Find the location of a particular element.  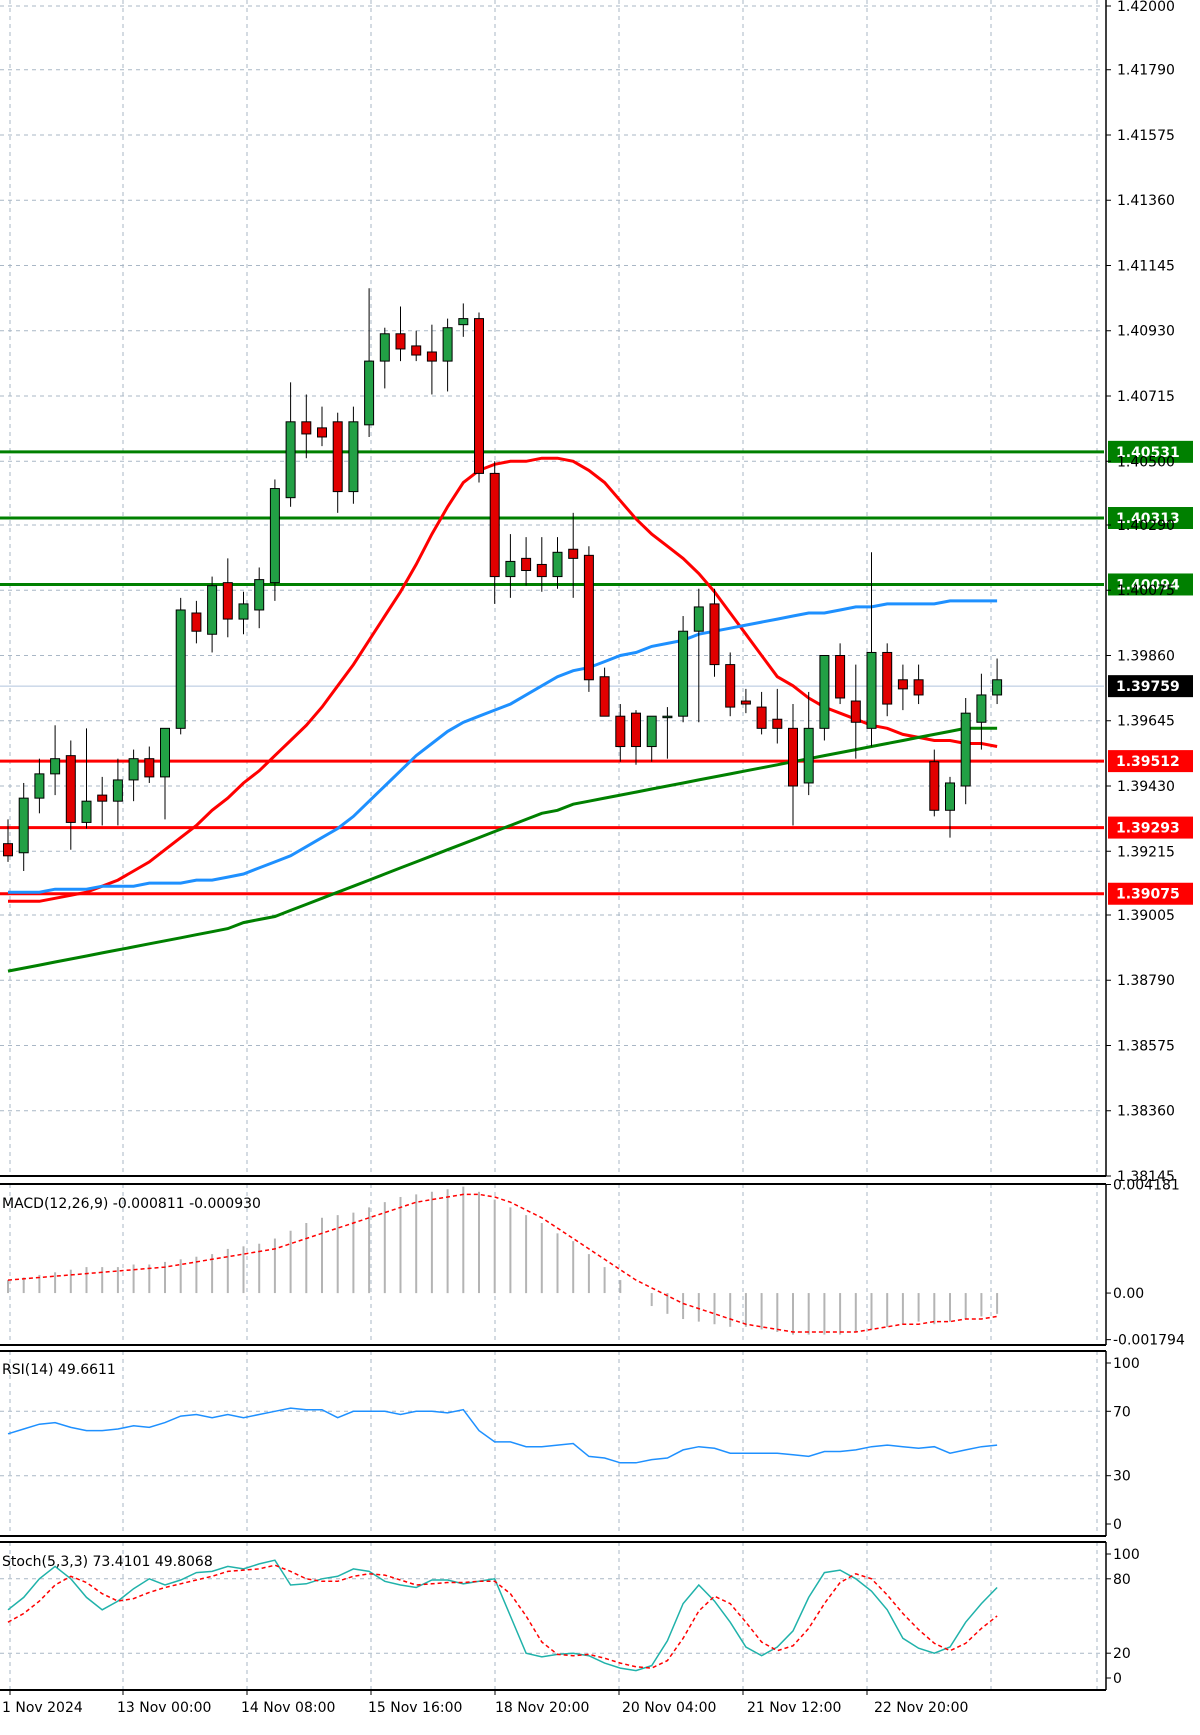

level-label: 1.39512 is located at coordinates (1148, 762).